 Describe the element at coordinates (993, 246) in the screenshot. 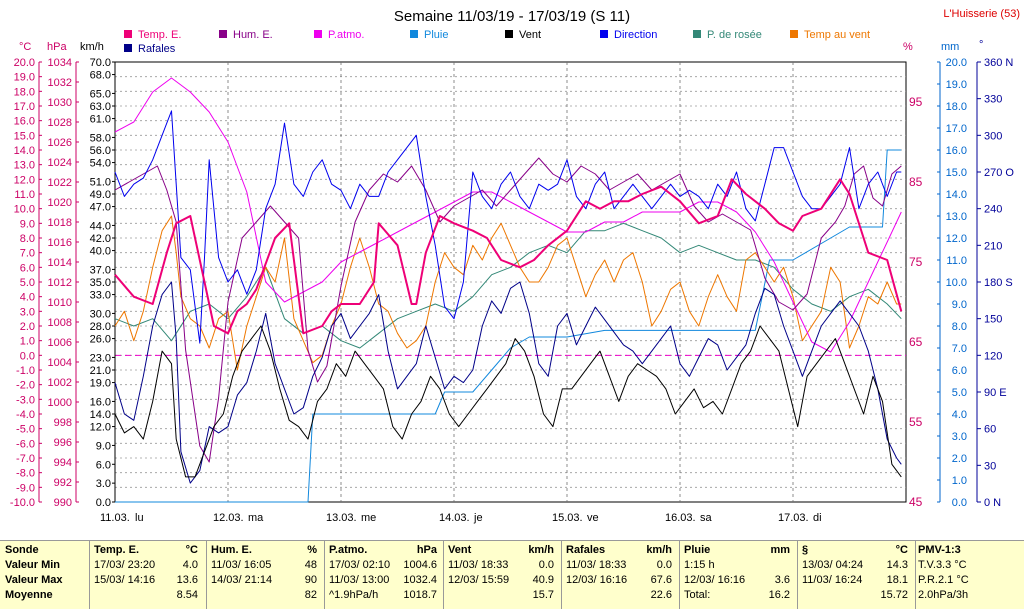

I see `direction-tick-label: 210` at that location.